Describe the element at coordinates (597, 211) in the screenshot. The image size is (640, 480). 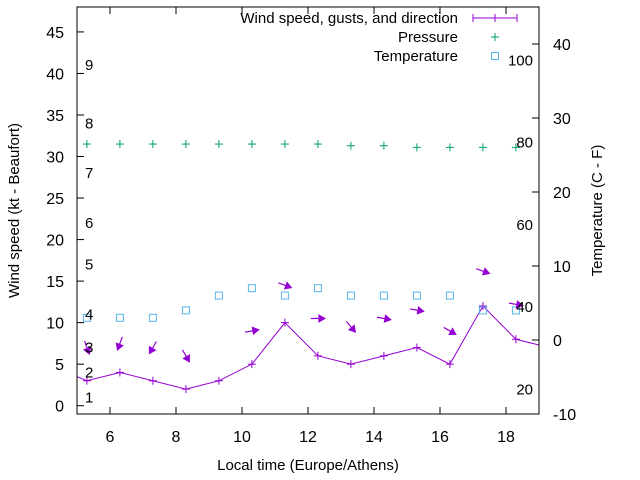
I see `y-right-axis-label: Temperature (C - F)` at that location.